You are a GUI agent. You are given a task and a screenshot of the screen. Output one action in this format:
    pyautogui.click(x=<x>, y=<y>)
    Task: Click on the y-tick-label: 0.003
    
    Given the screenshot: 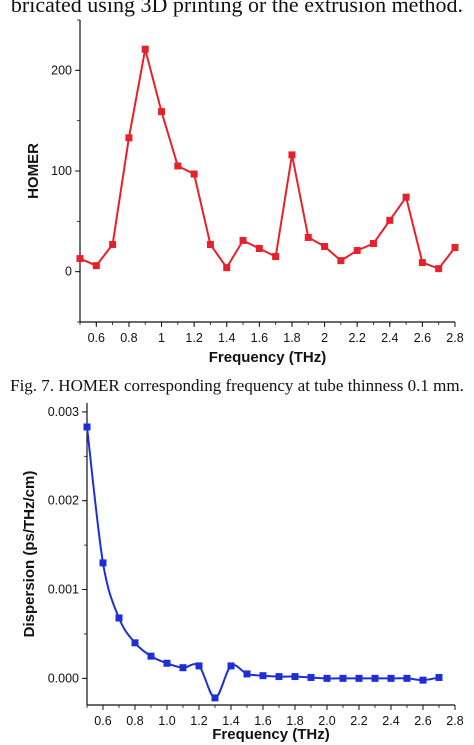 What is the action you would take?
    pyautogui.click(x=63, y=412)
    